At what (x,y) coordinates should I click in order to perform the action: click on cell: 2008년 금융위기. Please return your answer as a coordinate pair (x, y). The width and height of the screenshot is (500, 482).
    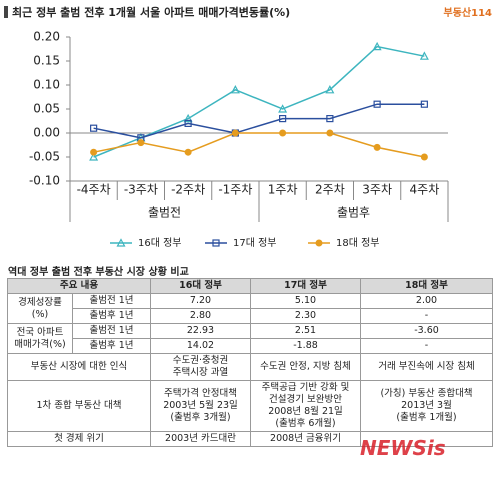
    Looking at the image, I should click on (305, 439).